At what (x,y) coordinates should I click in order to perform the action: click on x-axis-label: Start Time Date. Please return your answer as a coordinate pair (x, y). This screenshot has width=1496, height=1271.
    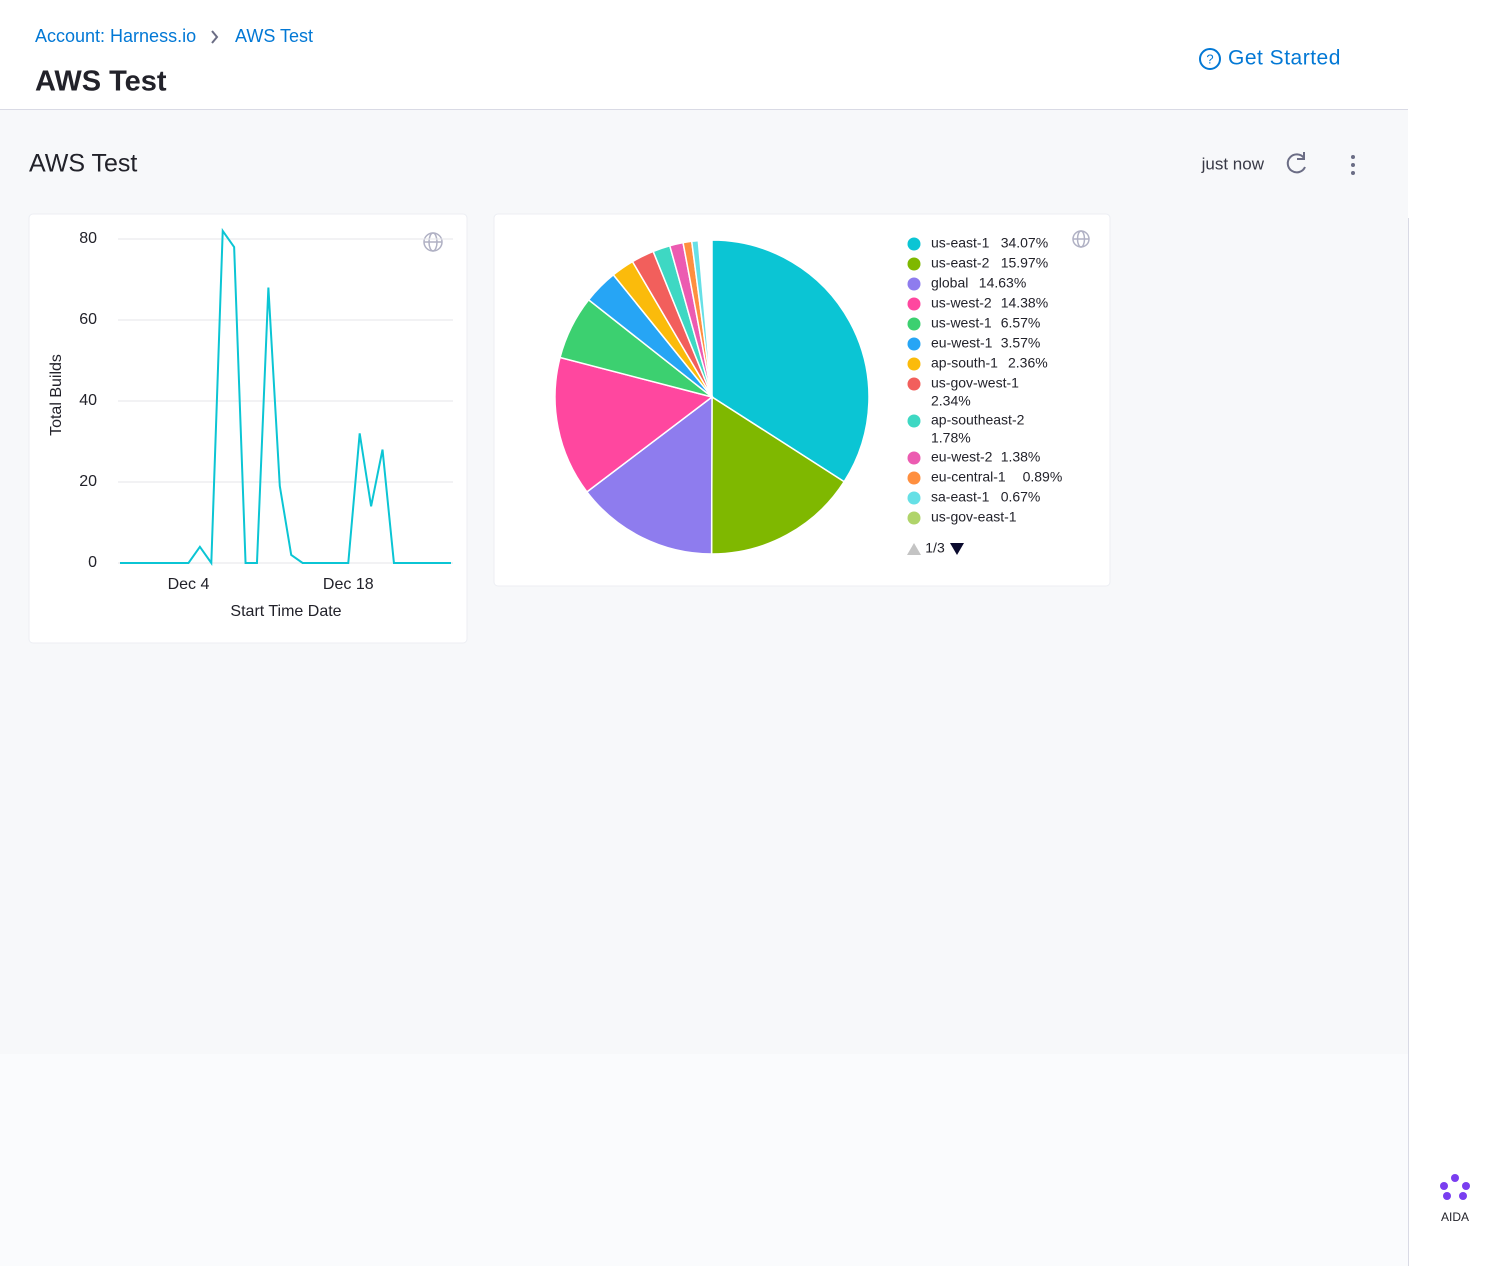
    Looking at the image, I should click on (285, 611).